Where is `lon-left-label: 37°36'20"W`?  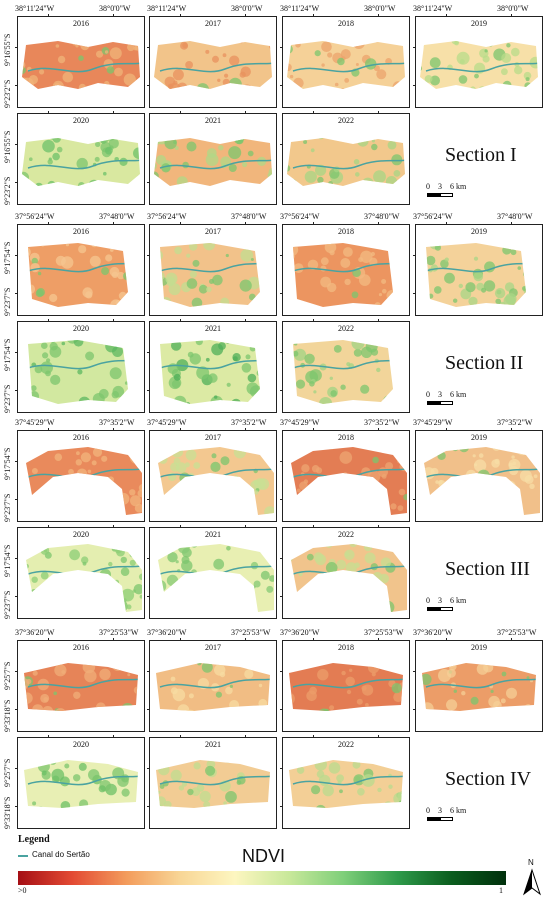
lon-left-label: 37°36'20"W is located at coordinates (167, 632).